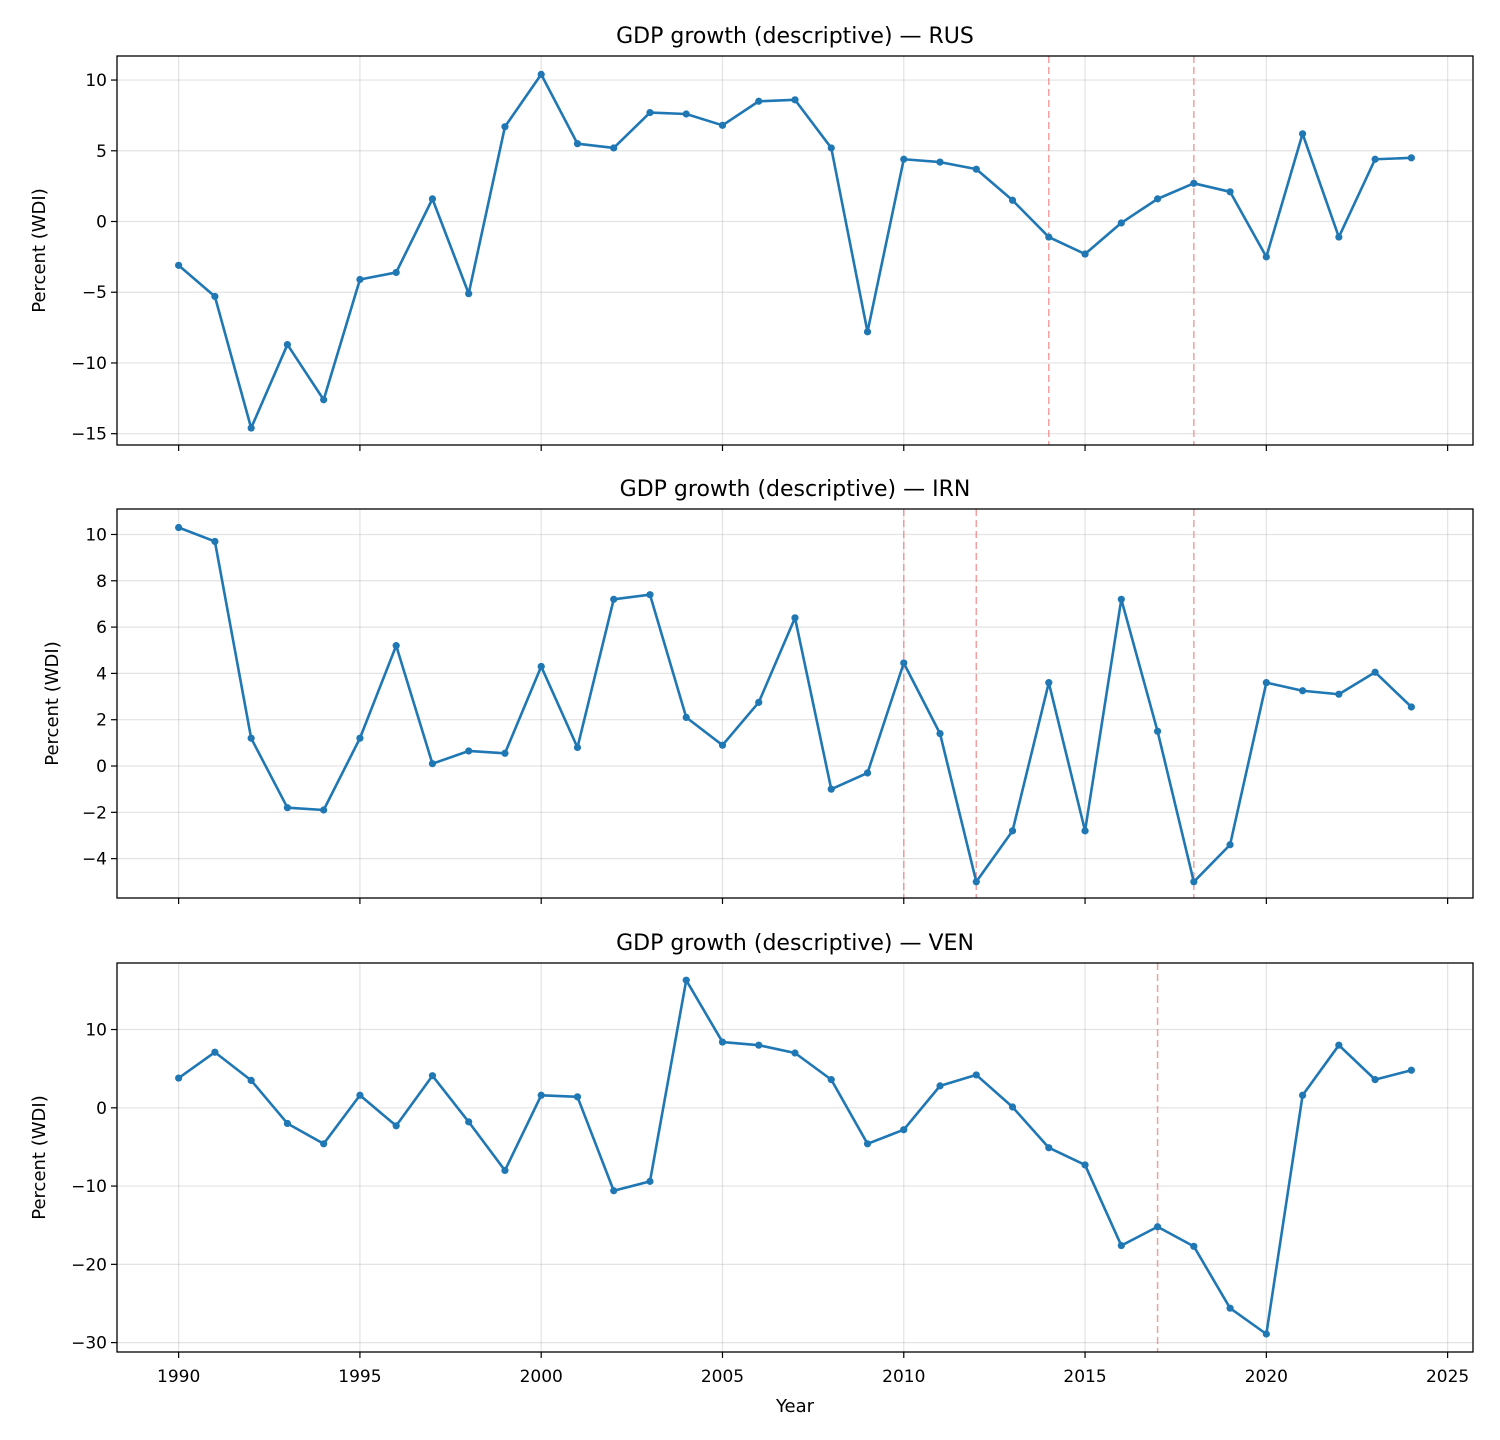 This screenshot has height=1440, width=1500. What do you see at coordinates (795, 1406) in the screenshot?
I see `x-axis-label: Year` at bounding box center [795, 1406].